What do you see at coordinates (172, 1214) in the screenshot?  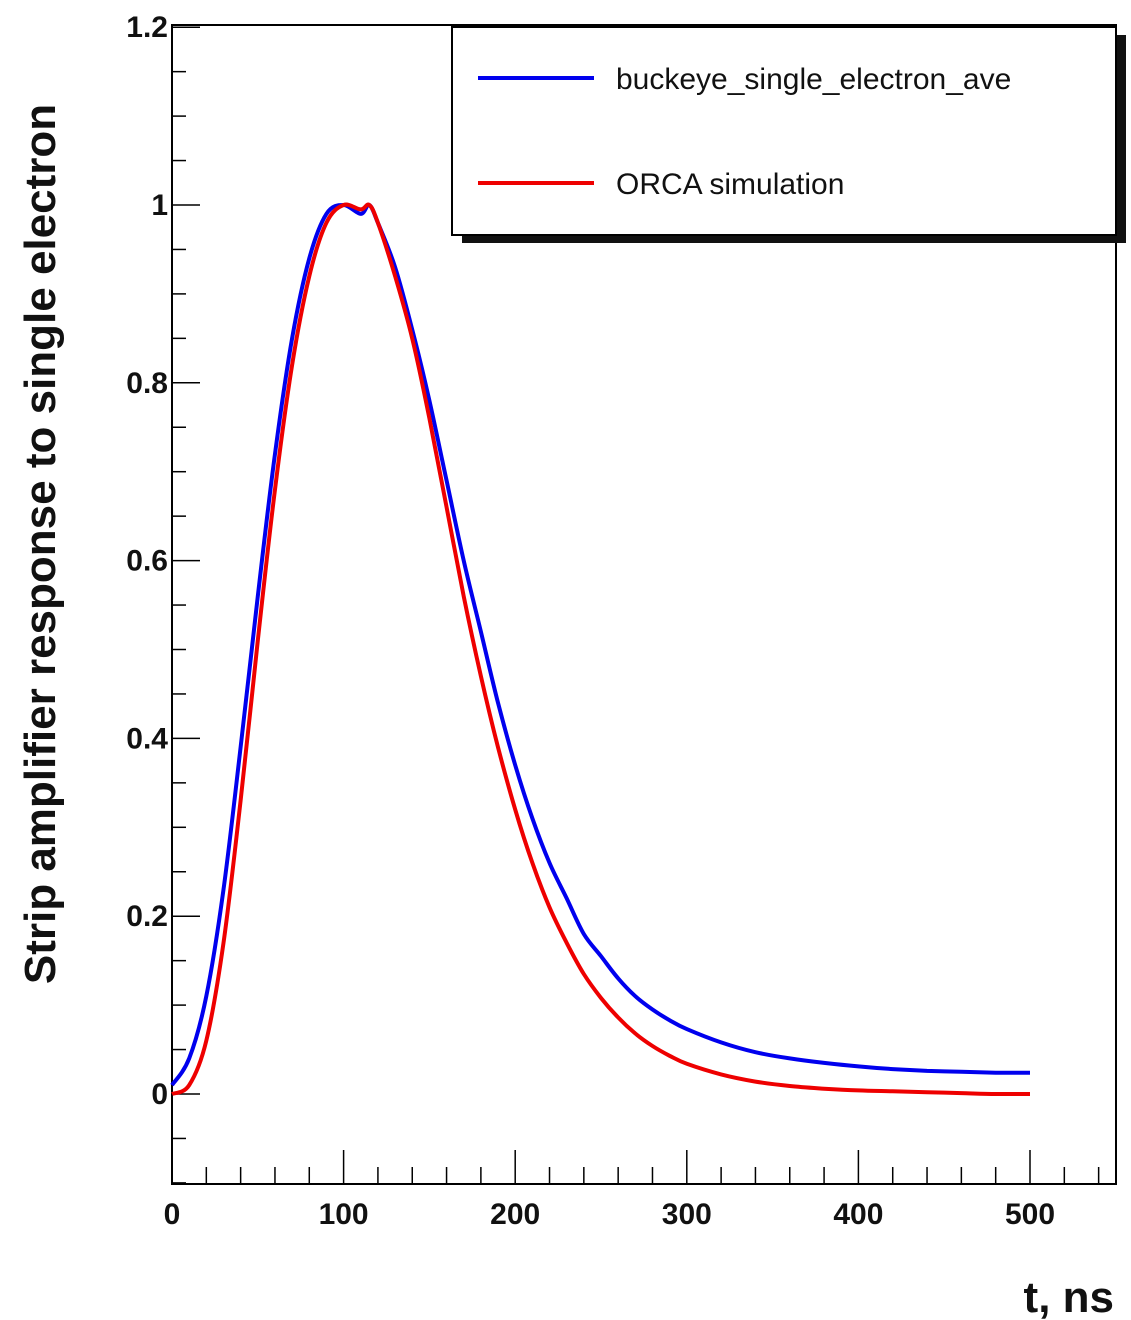 I see `x-tick-label: 0` at bounding box center [172, 1214].